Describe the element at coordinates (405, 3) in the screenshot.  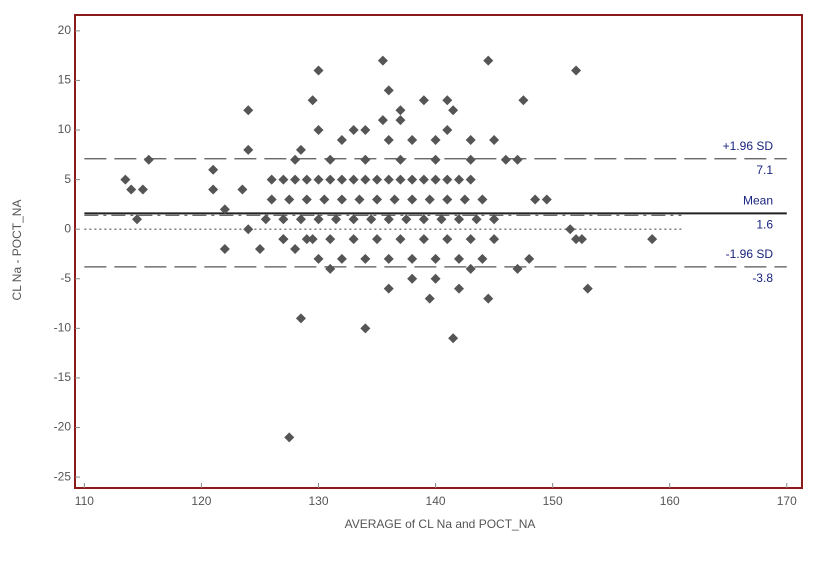
I see `top-border` at that location.